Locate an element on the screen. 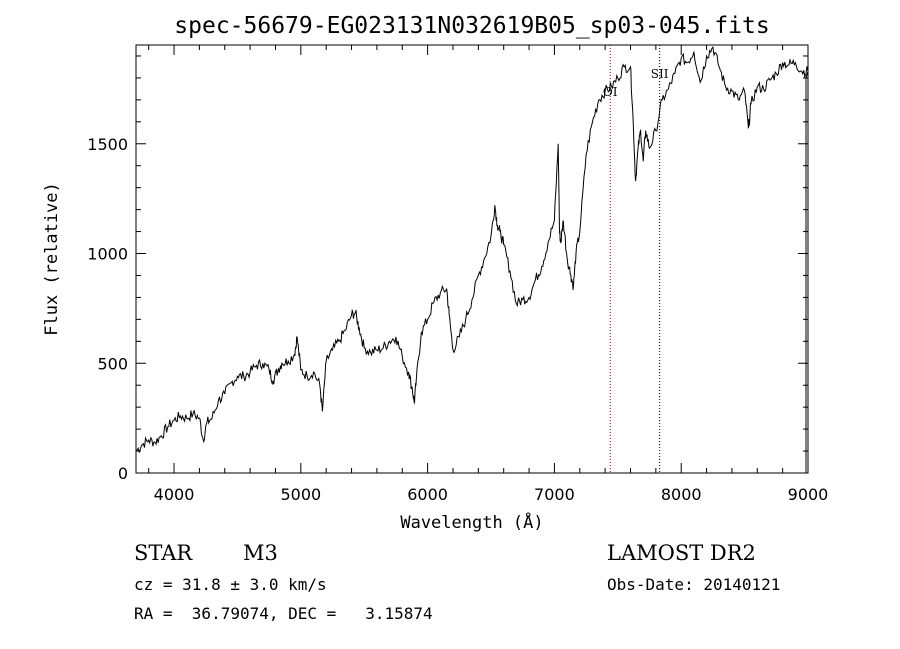 This screenshot has height=649, width=900. x-tick-label: 9000 is located at coordinates (808, 494).